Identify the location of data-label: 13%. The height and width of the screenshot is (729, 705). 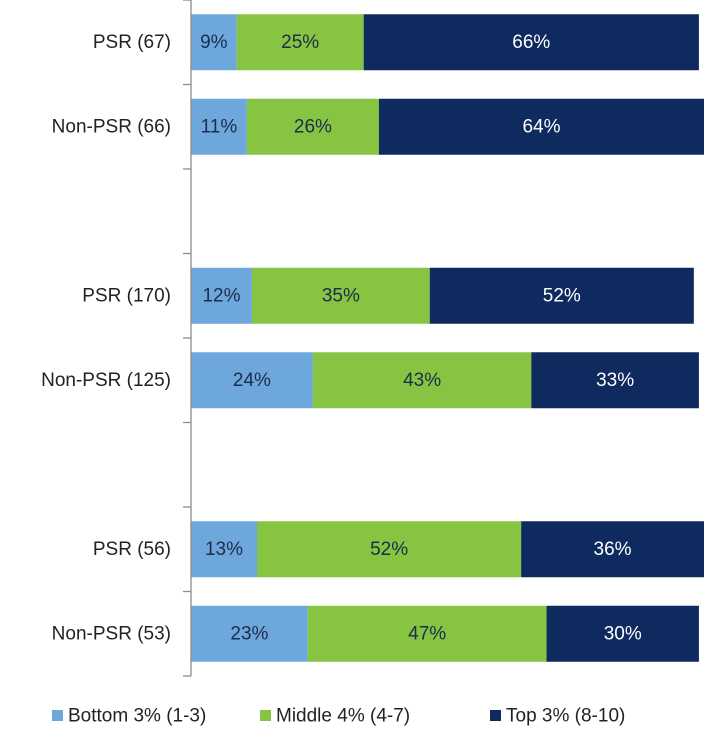
(224, 549).